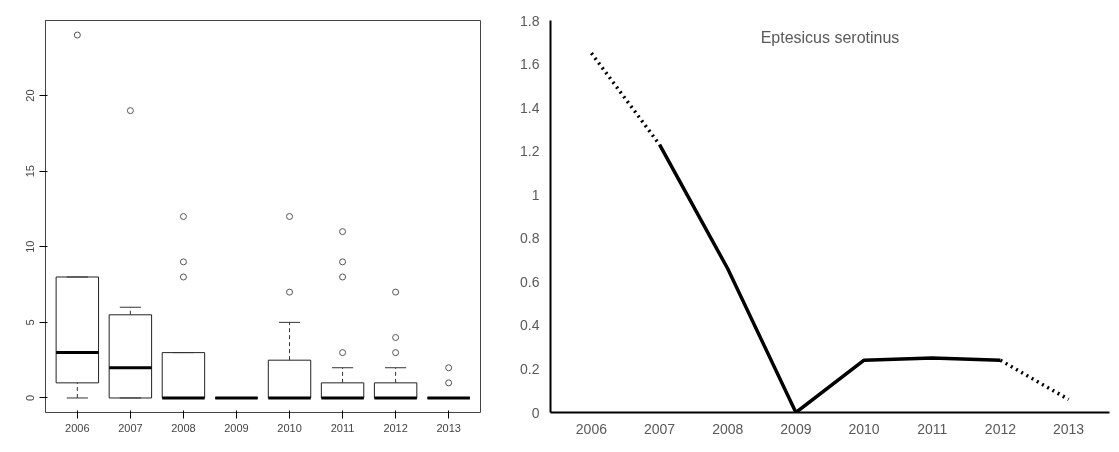 The height and width of the screenshot is (452, 1119). I want to click on text: Eptesicus serotinus, so click(830, 37).